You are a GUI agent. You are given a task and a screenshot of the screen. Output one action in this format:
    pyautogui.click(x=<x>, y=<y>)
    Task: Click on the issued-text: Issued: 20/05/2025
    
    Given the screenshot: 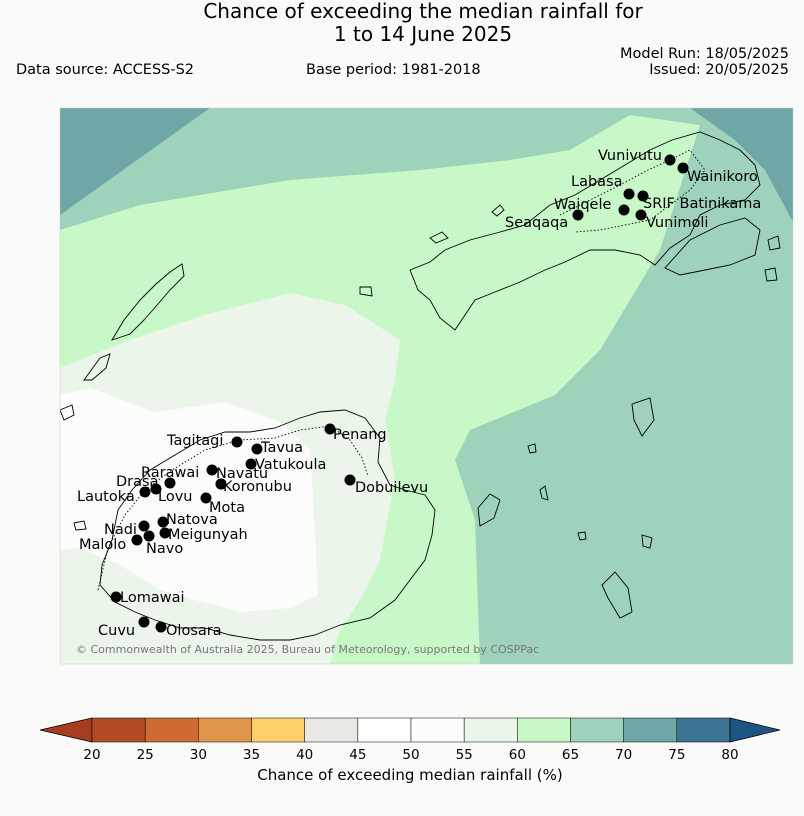 What is the action you would take?
    pyautogui.click(x=719, y=70)
    